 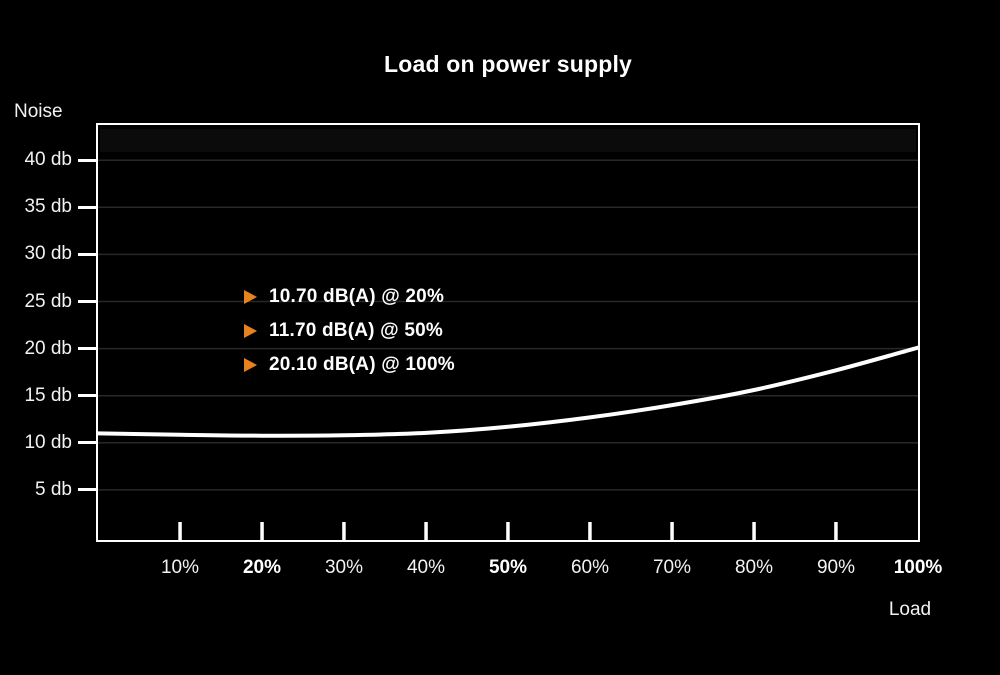 What do you see at coordinates (754, 567) in the screenshot?
I see `x-tick-label: 80%` at bounding box center [754, 567].